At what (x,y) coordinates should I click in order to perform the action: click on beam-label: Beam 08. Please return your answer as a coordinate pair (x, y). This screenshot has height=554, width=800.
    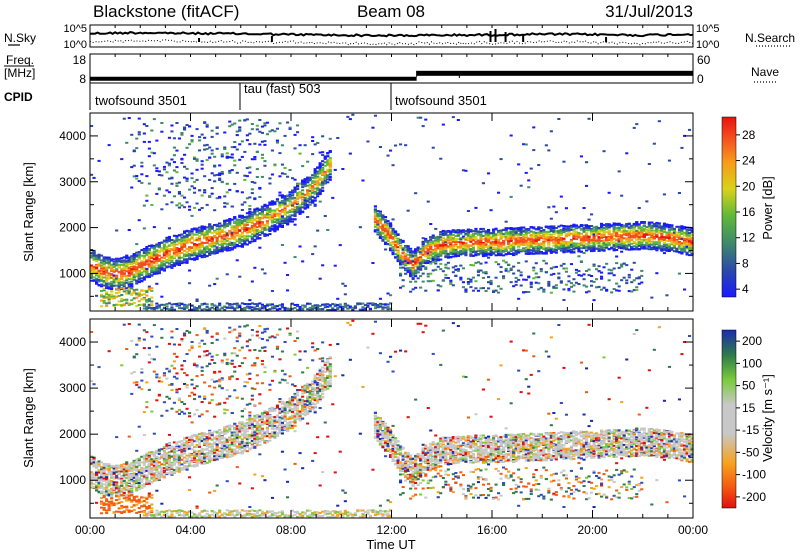
    Looking at the image, I should click on (391, 11).